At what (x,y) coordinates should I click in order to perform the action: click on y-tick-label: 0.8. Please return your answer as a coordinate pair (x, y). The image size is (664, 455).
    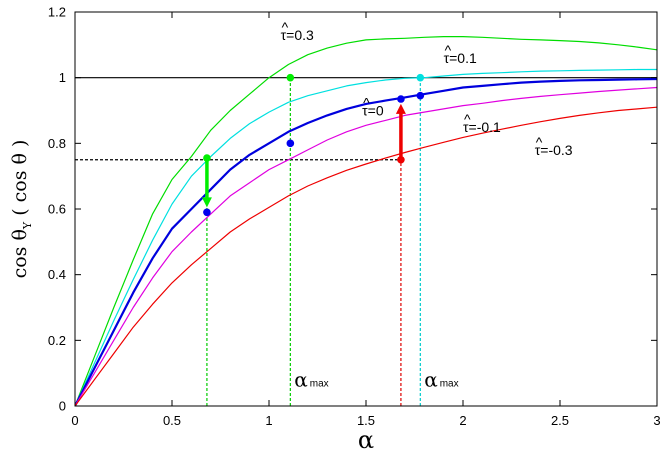
    Looking at the image, I should click on (57, 143).